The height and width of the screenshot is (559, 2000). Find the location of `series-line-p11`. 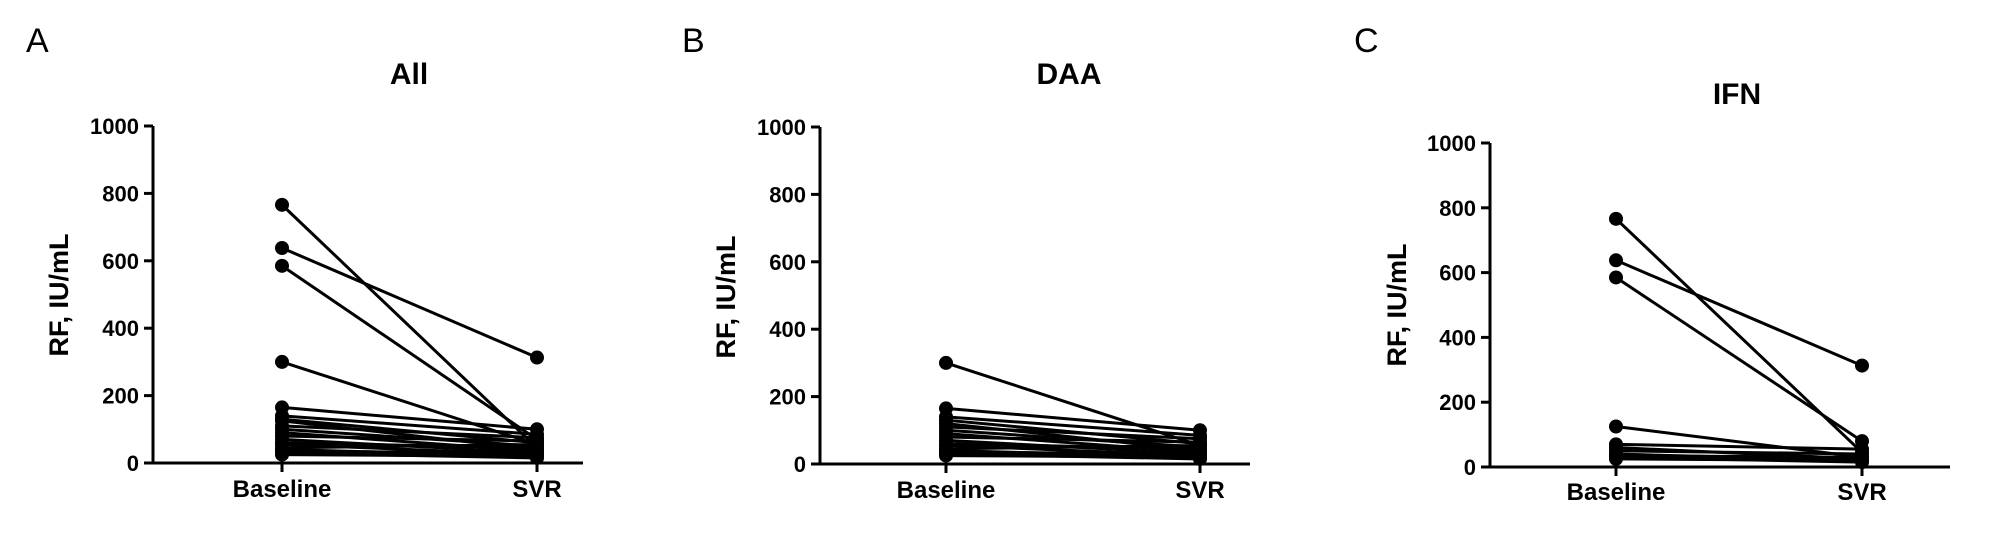

series-line-p11 is located at coordinates (1739, 460).